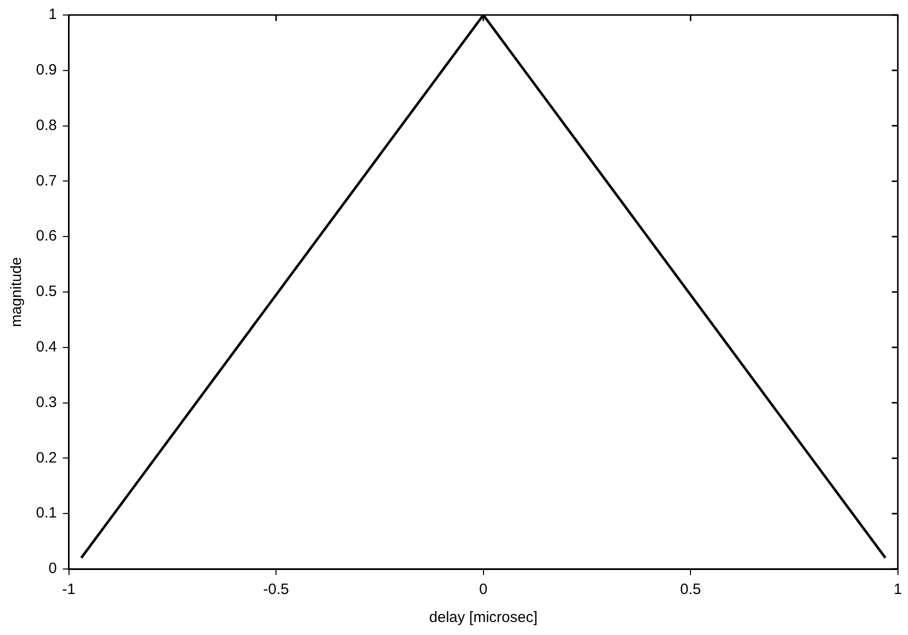 This screenshot has width=908, height=635. I want to click on y-tick-label: 0.5, so click(46, 291).